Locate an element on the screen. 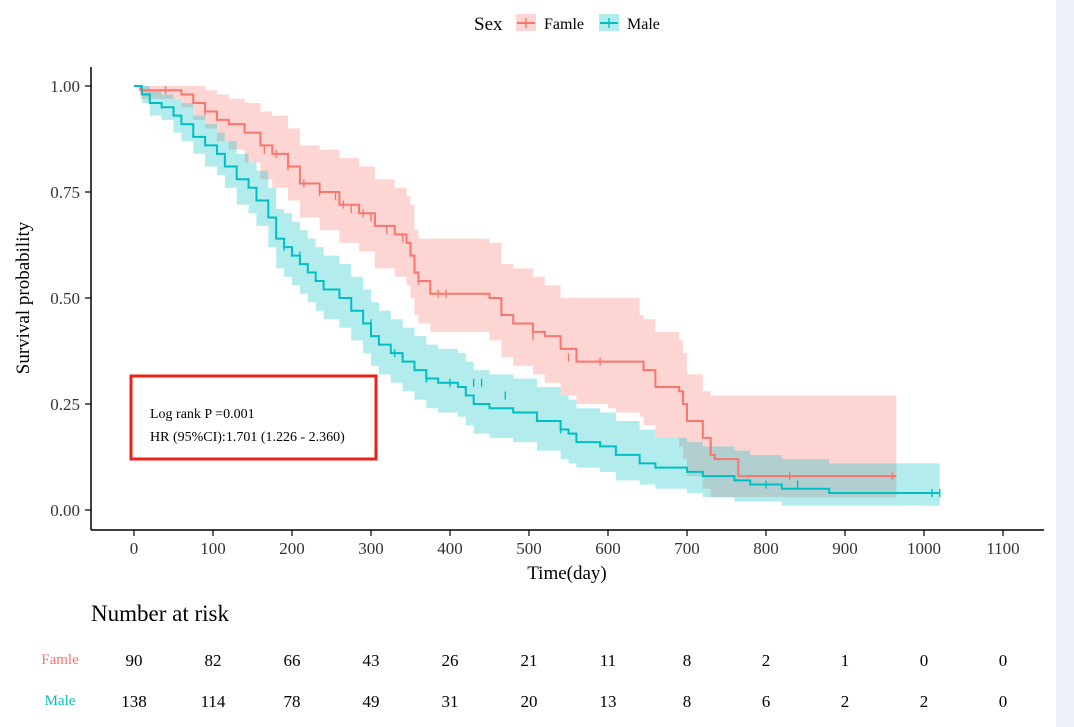 The height and width of the screenshot is (727, 1074). risk-cell-famle: 82 is located at coordinates (213, 660).